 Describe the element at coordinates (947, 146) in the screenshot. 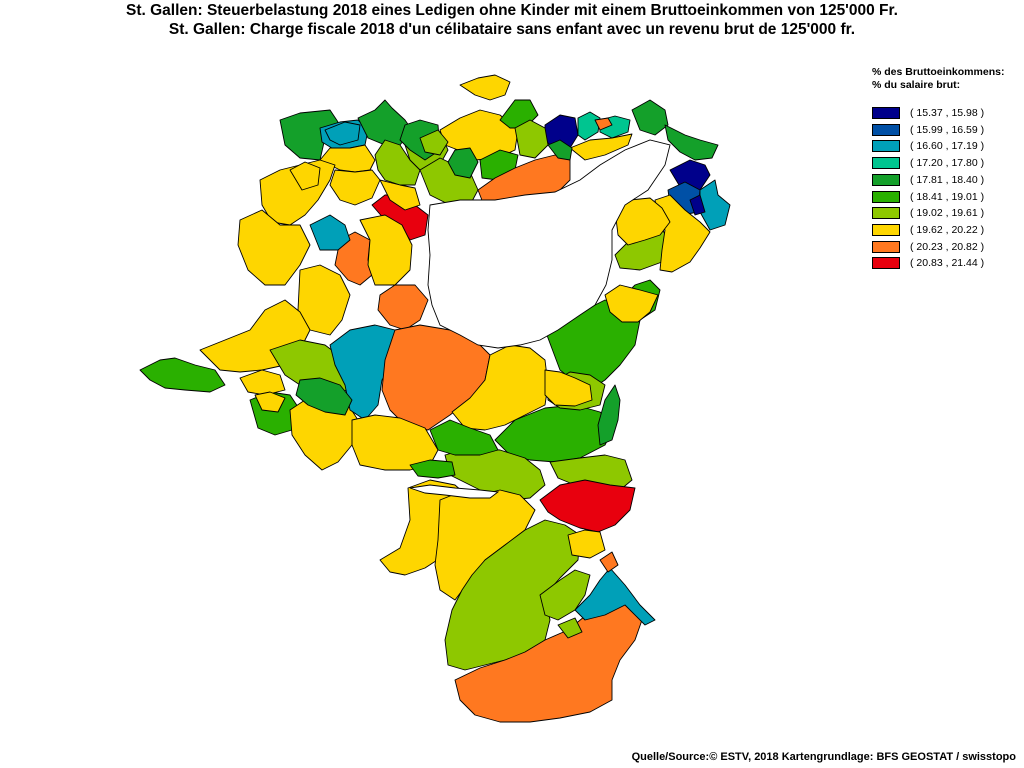

I see `legend-label: ( 16.60 , 17.19 )` at that location.